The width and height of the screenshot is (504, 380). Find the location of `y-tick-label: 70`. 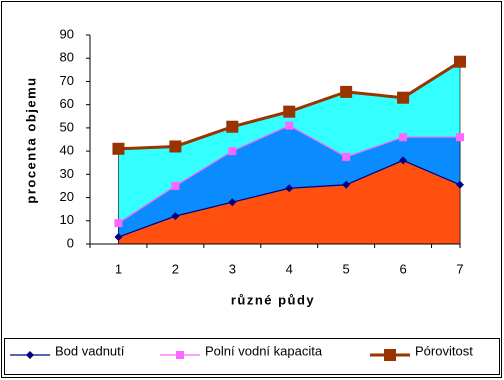

y-tick-label: 70 is located at coordinates (67, 80).